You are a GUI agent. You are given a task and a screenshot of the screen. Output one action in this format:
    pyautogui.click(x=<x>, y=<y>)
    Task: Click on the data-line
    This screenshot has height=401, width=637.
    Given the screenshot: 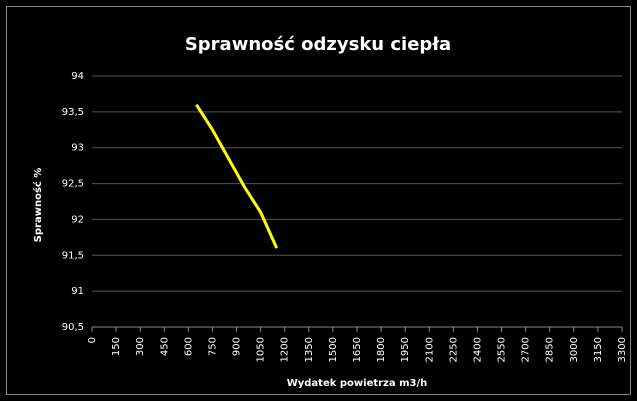 What is the action you would take?
    pyautogui.click(x=237, y=176)
    